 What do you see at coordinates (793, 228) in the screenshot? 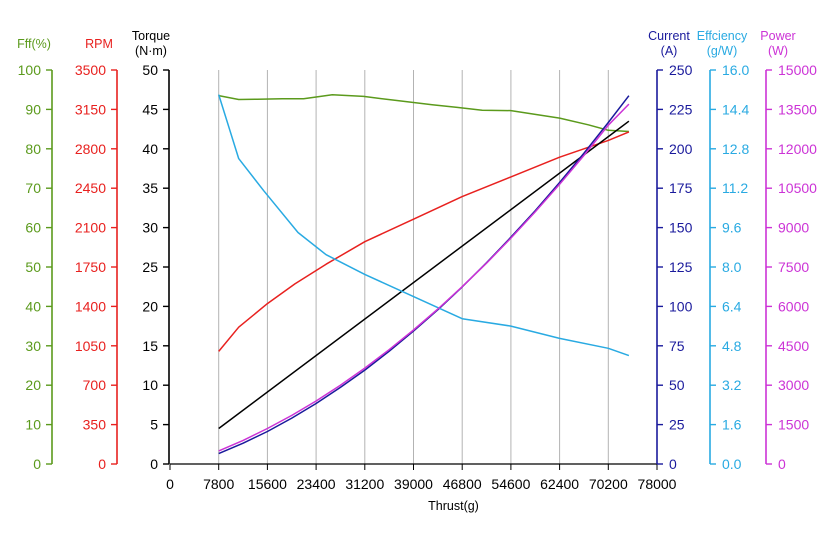
I see `axis-tick-label: 9000` at bounding box center [793, 228].